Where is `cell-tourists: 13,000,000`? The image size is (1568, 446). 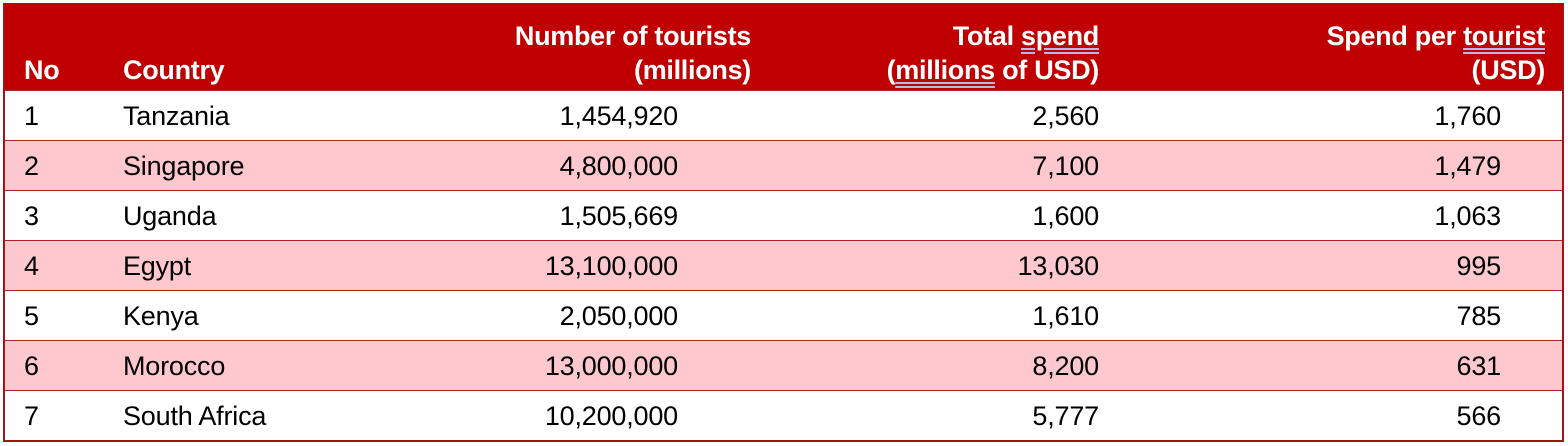 cell-tourists: 13,000,000 is located at coordinates (611, 366).